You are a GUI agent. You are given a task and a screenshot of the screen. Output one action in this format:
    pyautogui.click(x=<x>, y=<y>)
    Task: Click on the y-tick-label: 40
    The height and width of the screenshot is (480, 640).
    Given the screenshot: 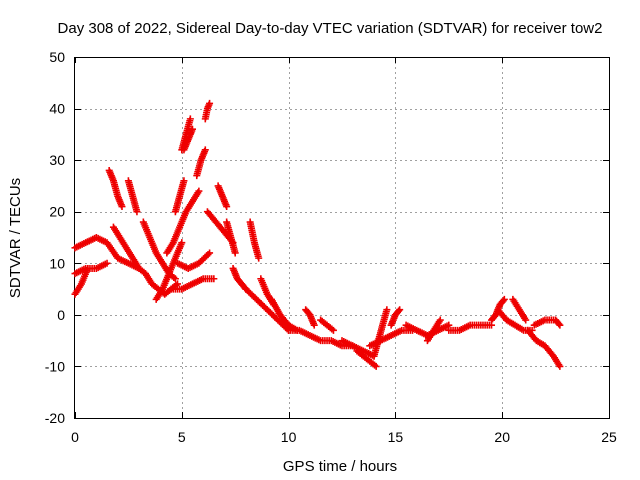 What is the action you would take?
    pyautogui.click(x=57, y=109)
    